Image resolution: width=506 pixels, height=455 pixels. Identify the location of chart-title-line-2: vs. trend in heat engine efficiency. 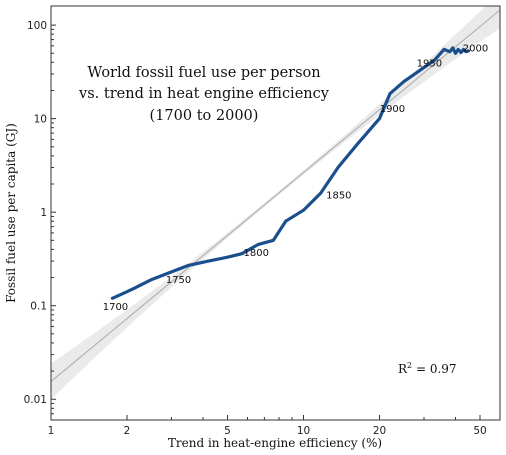
(204, 94).